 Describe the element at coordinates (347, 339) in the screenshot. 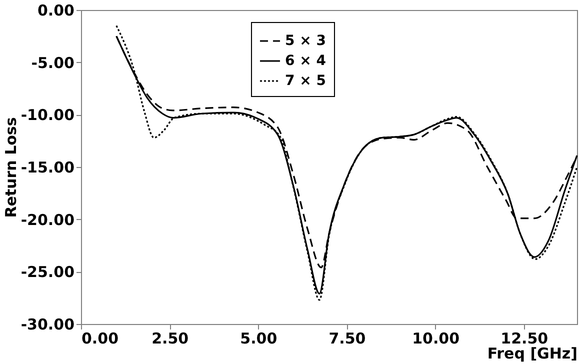

I see `x-tick-label: 7.50` at that location.